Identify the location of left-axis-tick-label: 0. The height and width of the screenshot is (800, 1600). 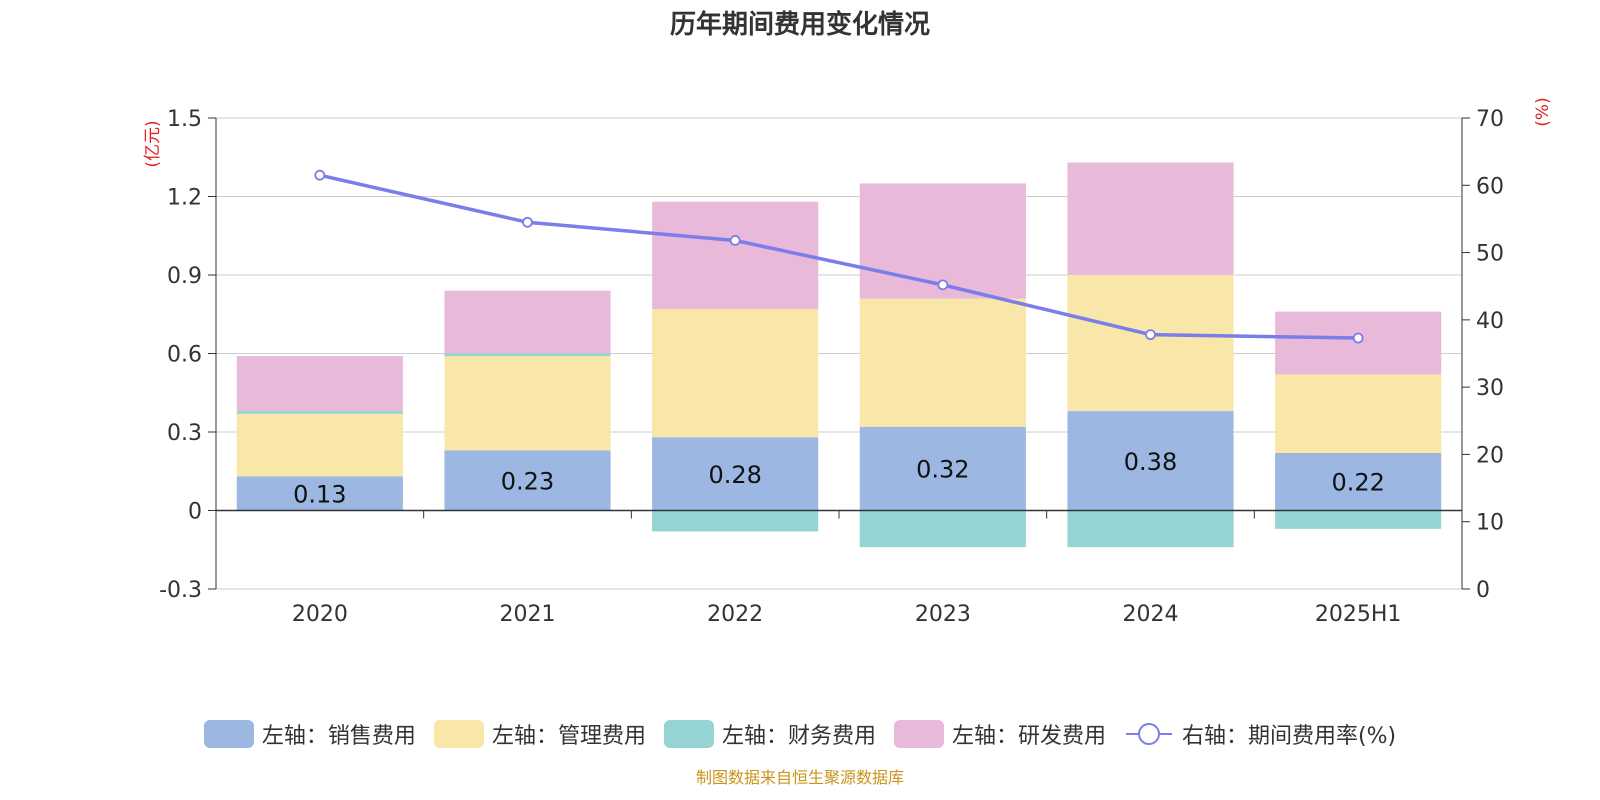
(195, 512).